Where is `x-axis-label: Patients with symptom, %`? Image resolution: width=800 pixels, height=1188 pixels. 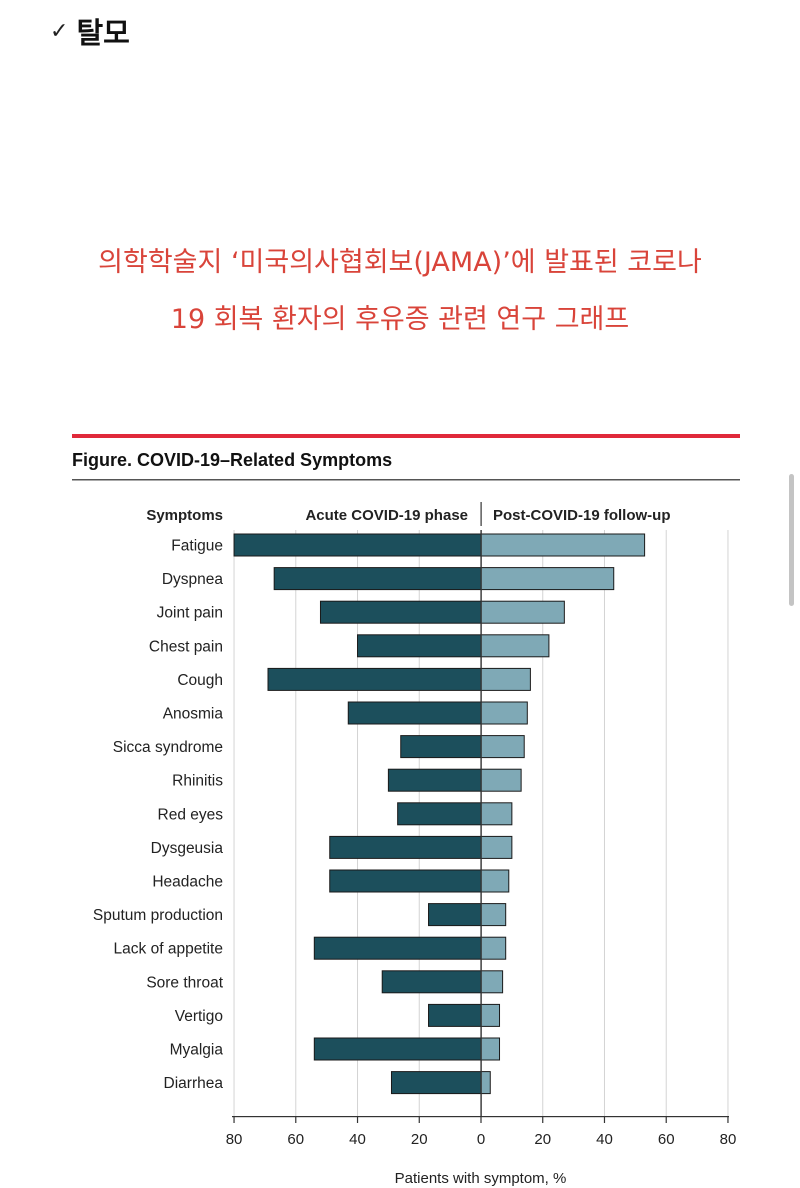 x-axis-label: Patients with symptom, % is located at coordinates (481, 1178).